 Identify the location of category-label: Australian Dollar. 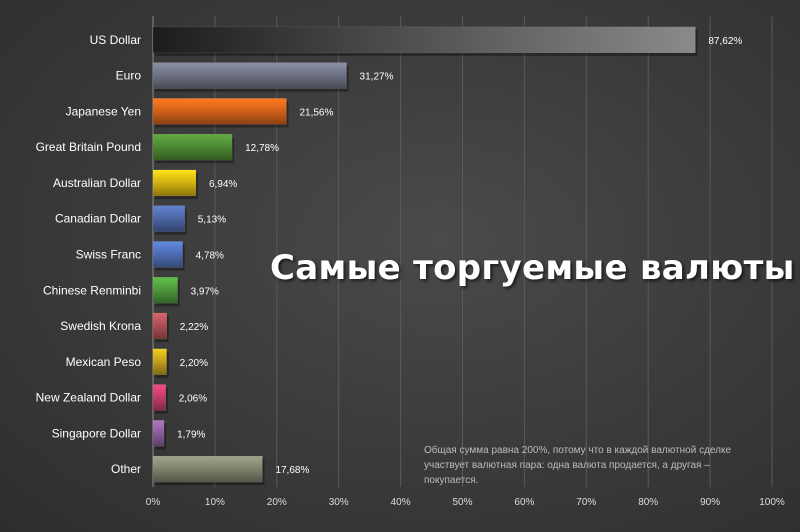
(97, 183).